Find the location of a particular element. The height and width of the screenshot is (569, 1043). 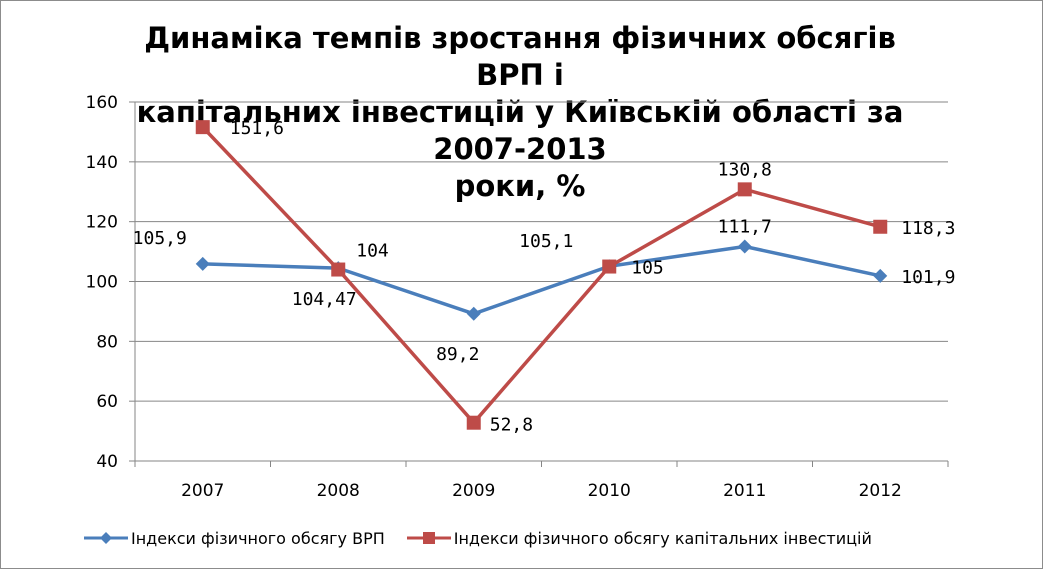

chart-title-line-3: роки, % is located at coordinates (520, 186).